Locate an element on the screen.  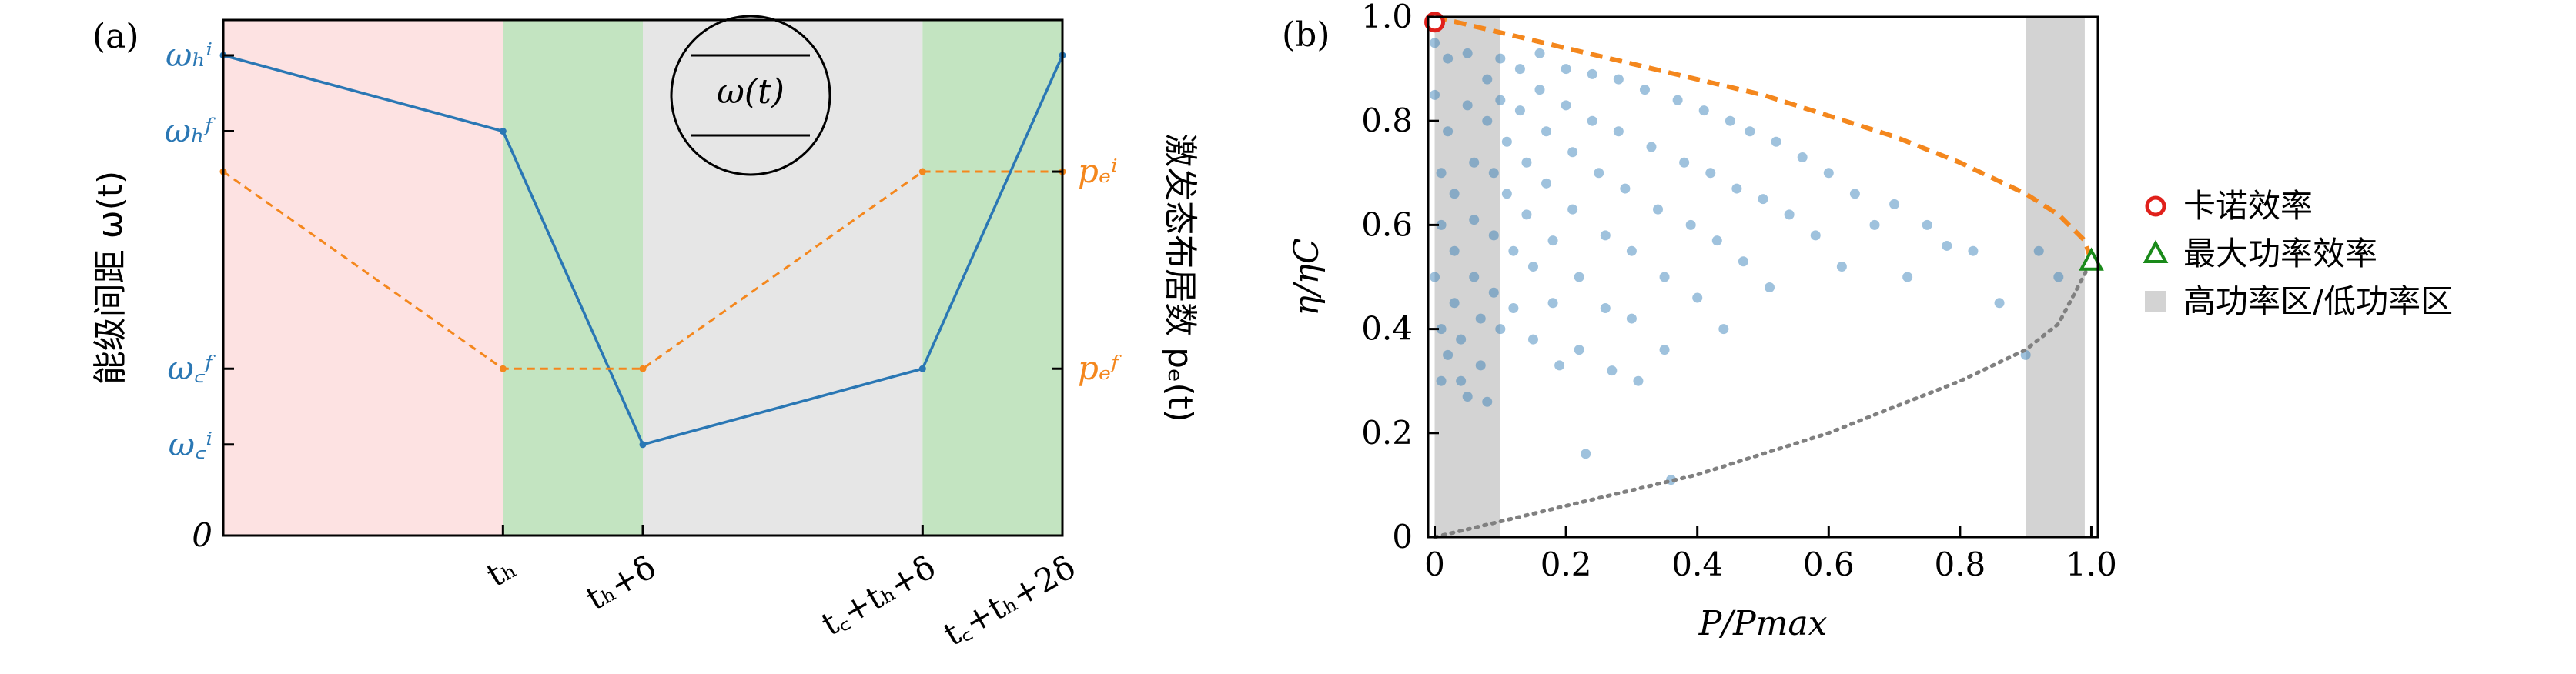
b-x-tick-label-1: 0.2 is located at coordinates (1566, 564).